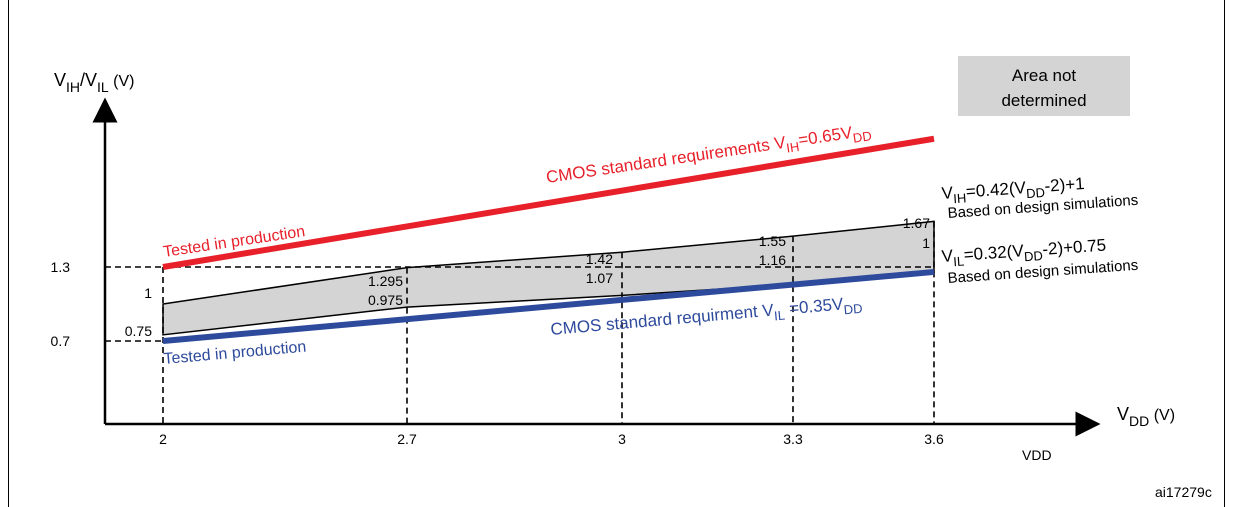  What do you see at coordinates (61, 267) in the screenshot?
I see `y-tick-label: 1.3` at bounding box center [61, 267].